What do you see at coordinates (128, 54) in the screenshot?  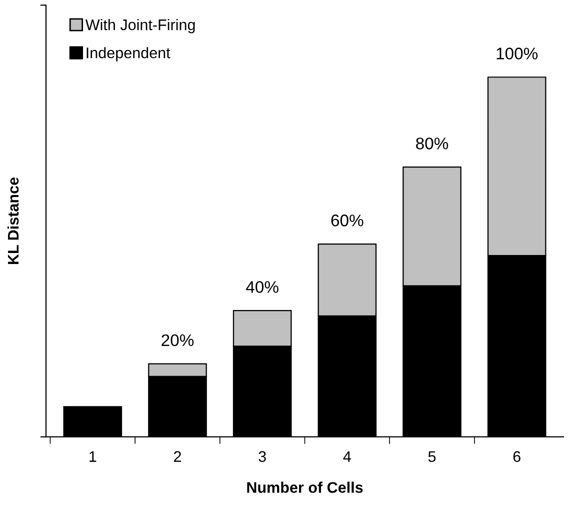 I see `legend-label: Independent` at bounding box center [128, 54].